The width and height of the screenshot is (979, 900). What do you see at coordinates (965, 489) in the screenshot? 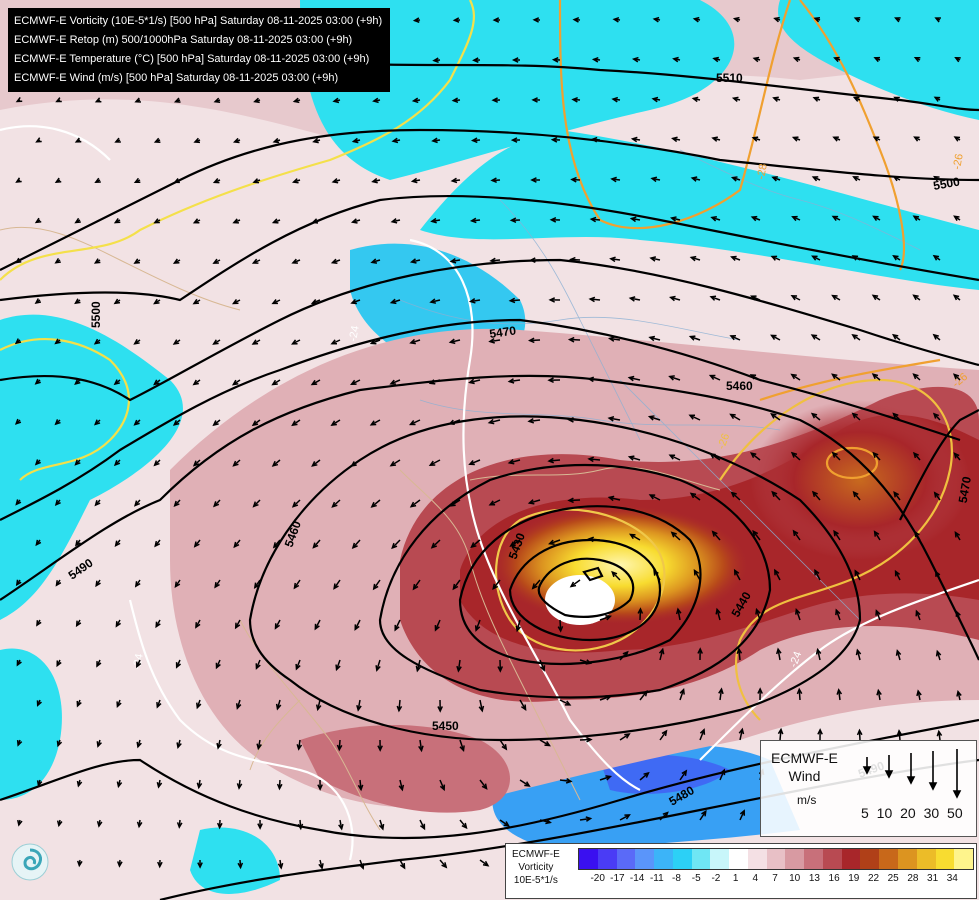
I see `gph-label-5470-east: 5470` at bounding box center [965, 489].